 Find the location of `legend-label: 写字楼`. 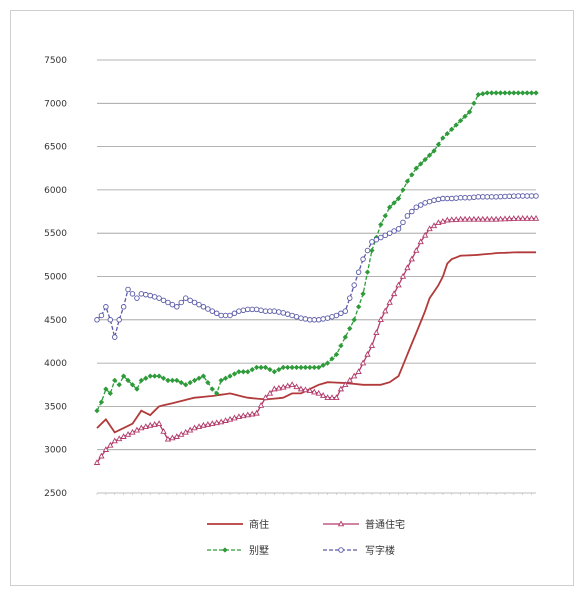

legend-label: 写字楼 is located at coordinates (380, 550).